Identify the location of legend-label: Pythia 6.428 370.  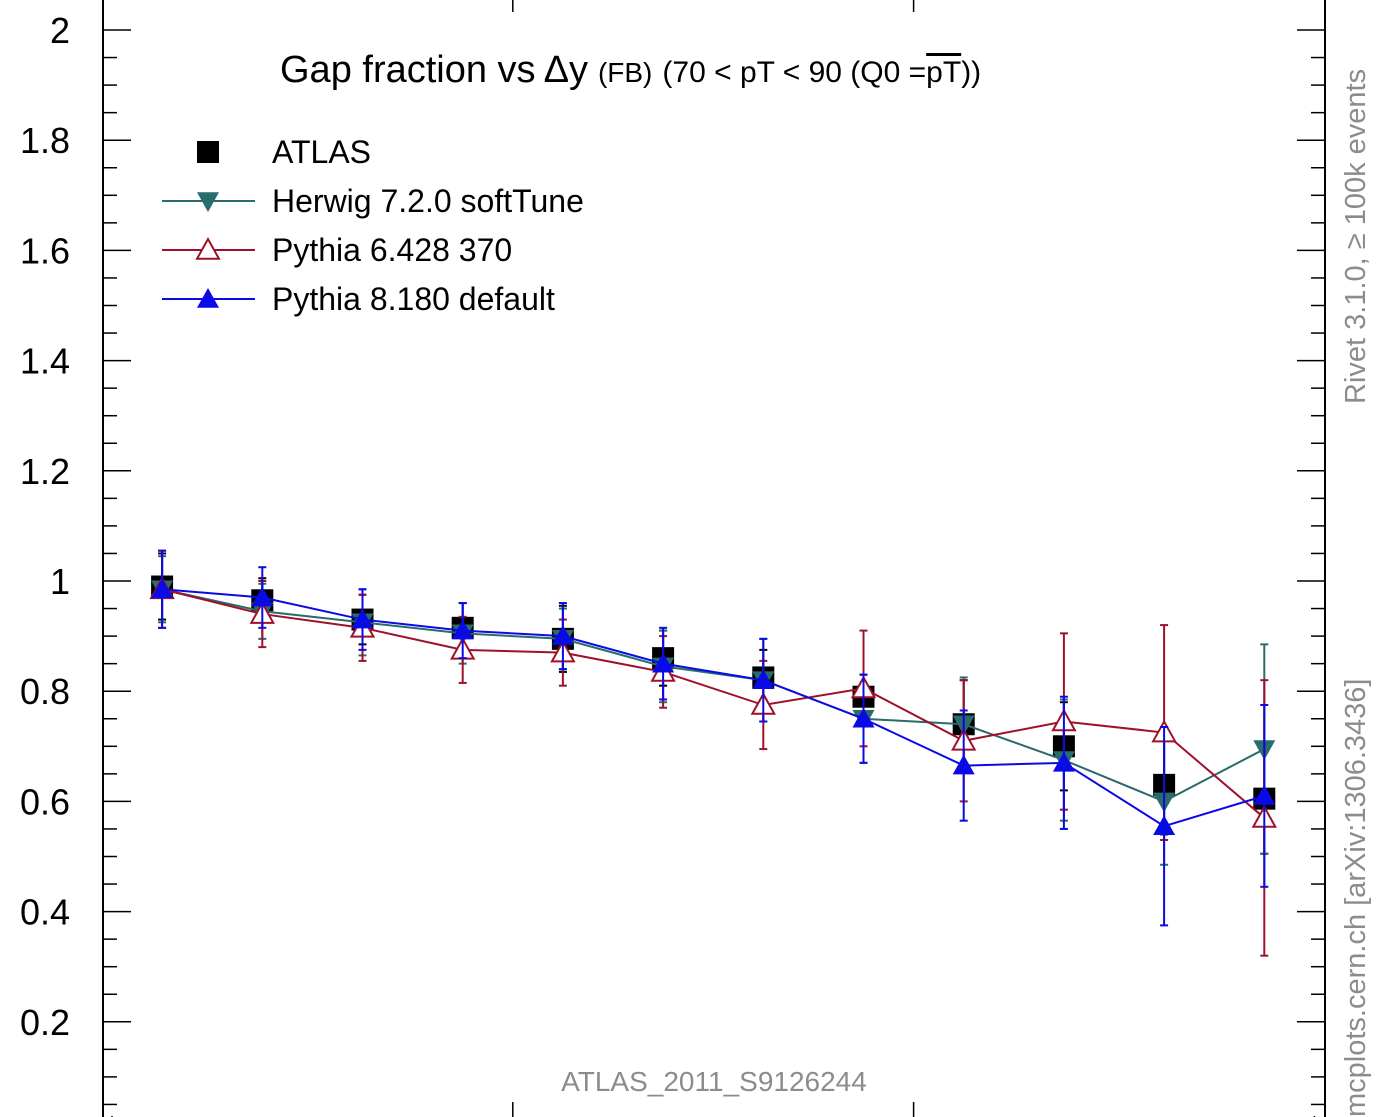
(392, 250).